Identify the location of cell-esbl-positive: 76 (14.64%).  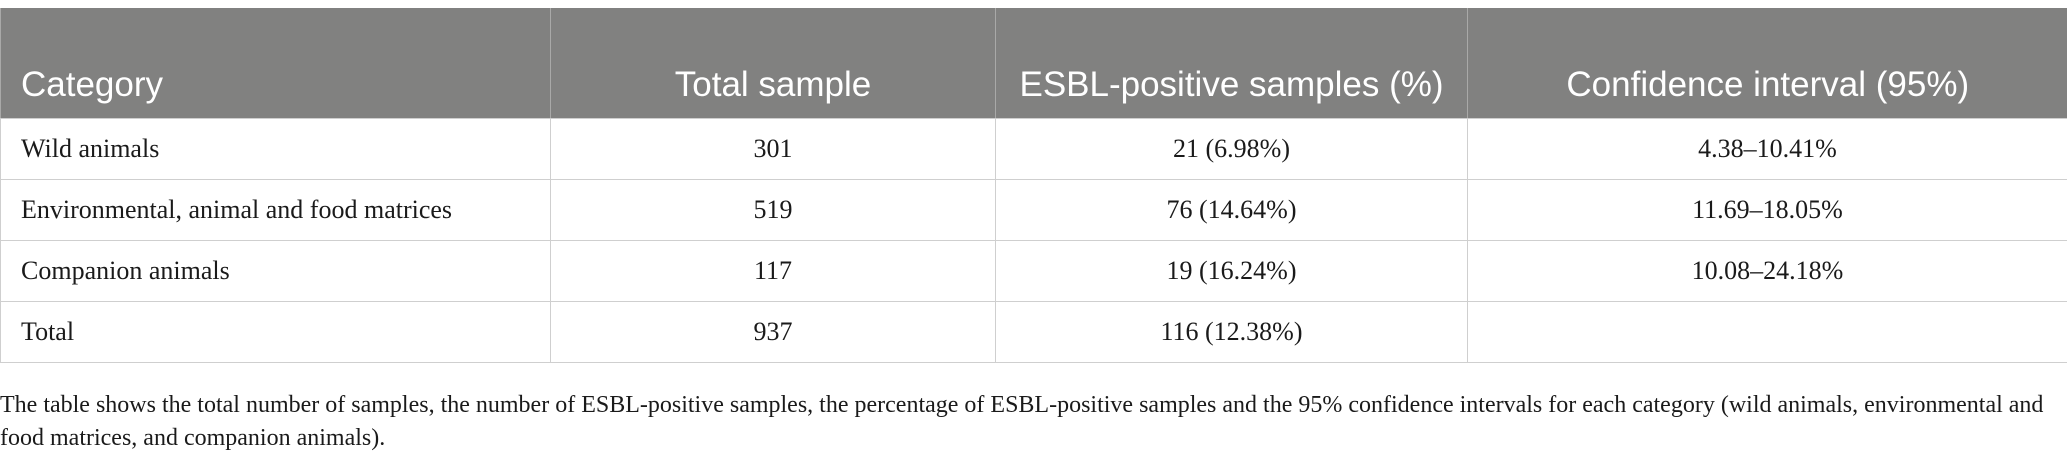
(1231, 209).